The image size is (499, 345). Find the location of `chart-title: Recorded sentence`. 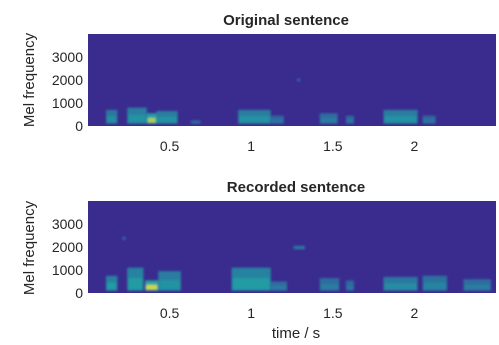

chart-title: Recorded sentence is located at coordinates (296, 187).